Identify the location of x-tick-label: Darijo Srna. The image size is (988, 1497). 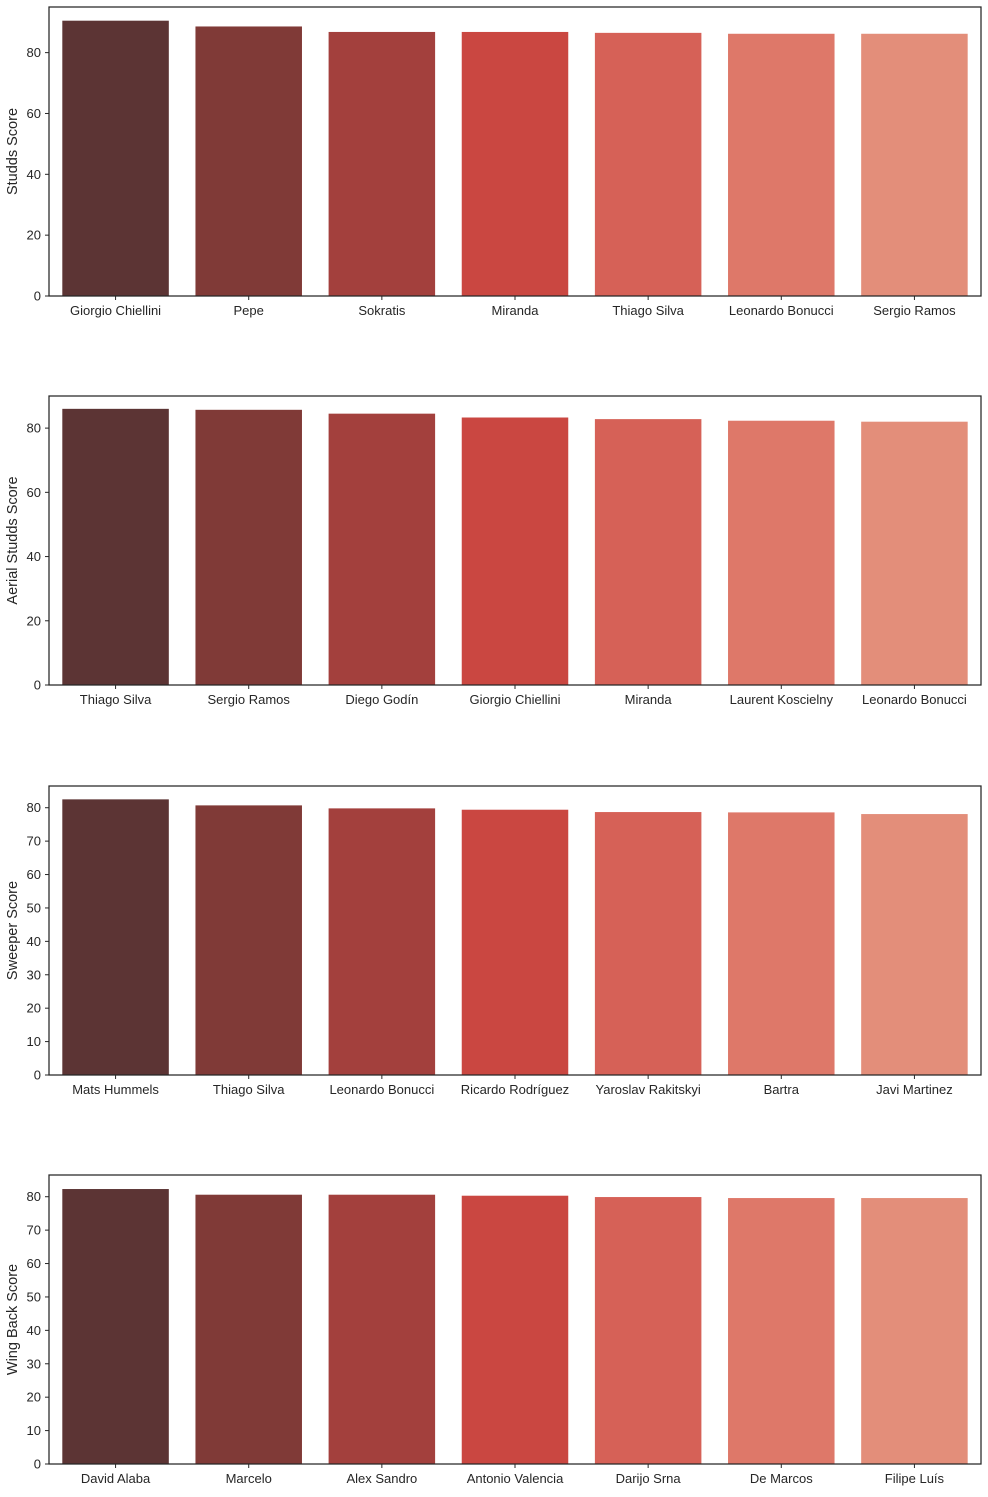
(649, 1478).